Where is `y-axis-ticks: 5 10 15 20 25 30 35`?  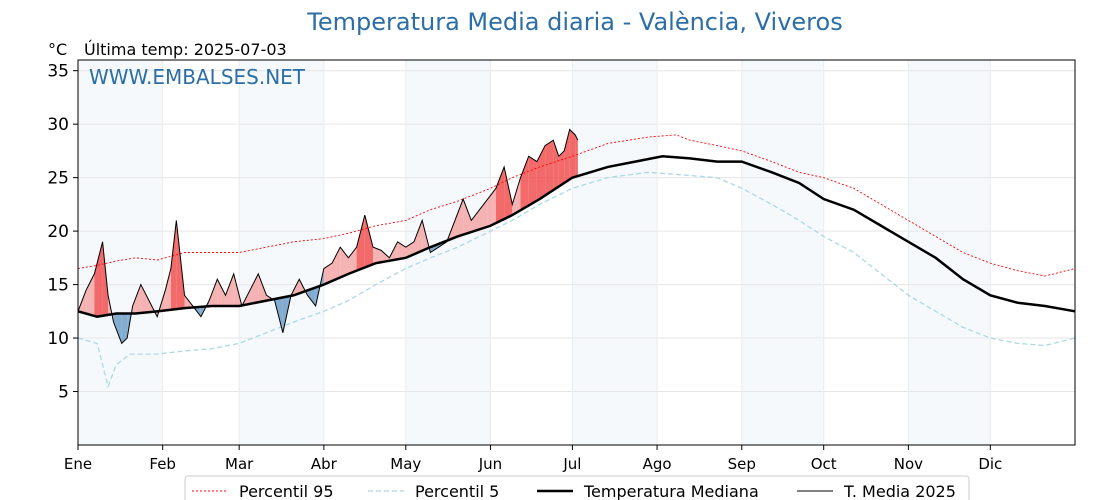 y-axis-ticks: 5 10 15 20 25 30 35 is located at coordinates (62, 232).